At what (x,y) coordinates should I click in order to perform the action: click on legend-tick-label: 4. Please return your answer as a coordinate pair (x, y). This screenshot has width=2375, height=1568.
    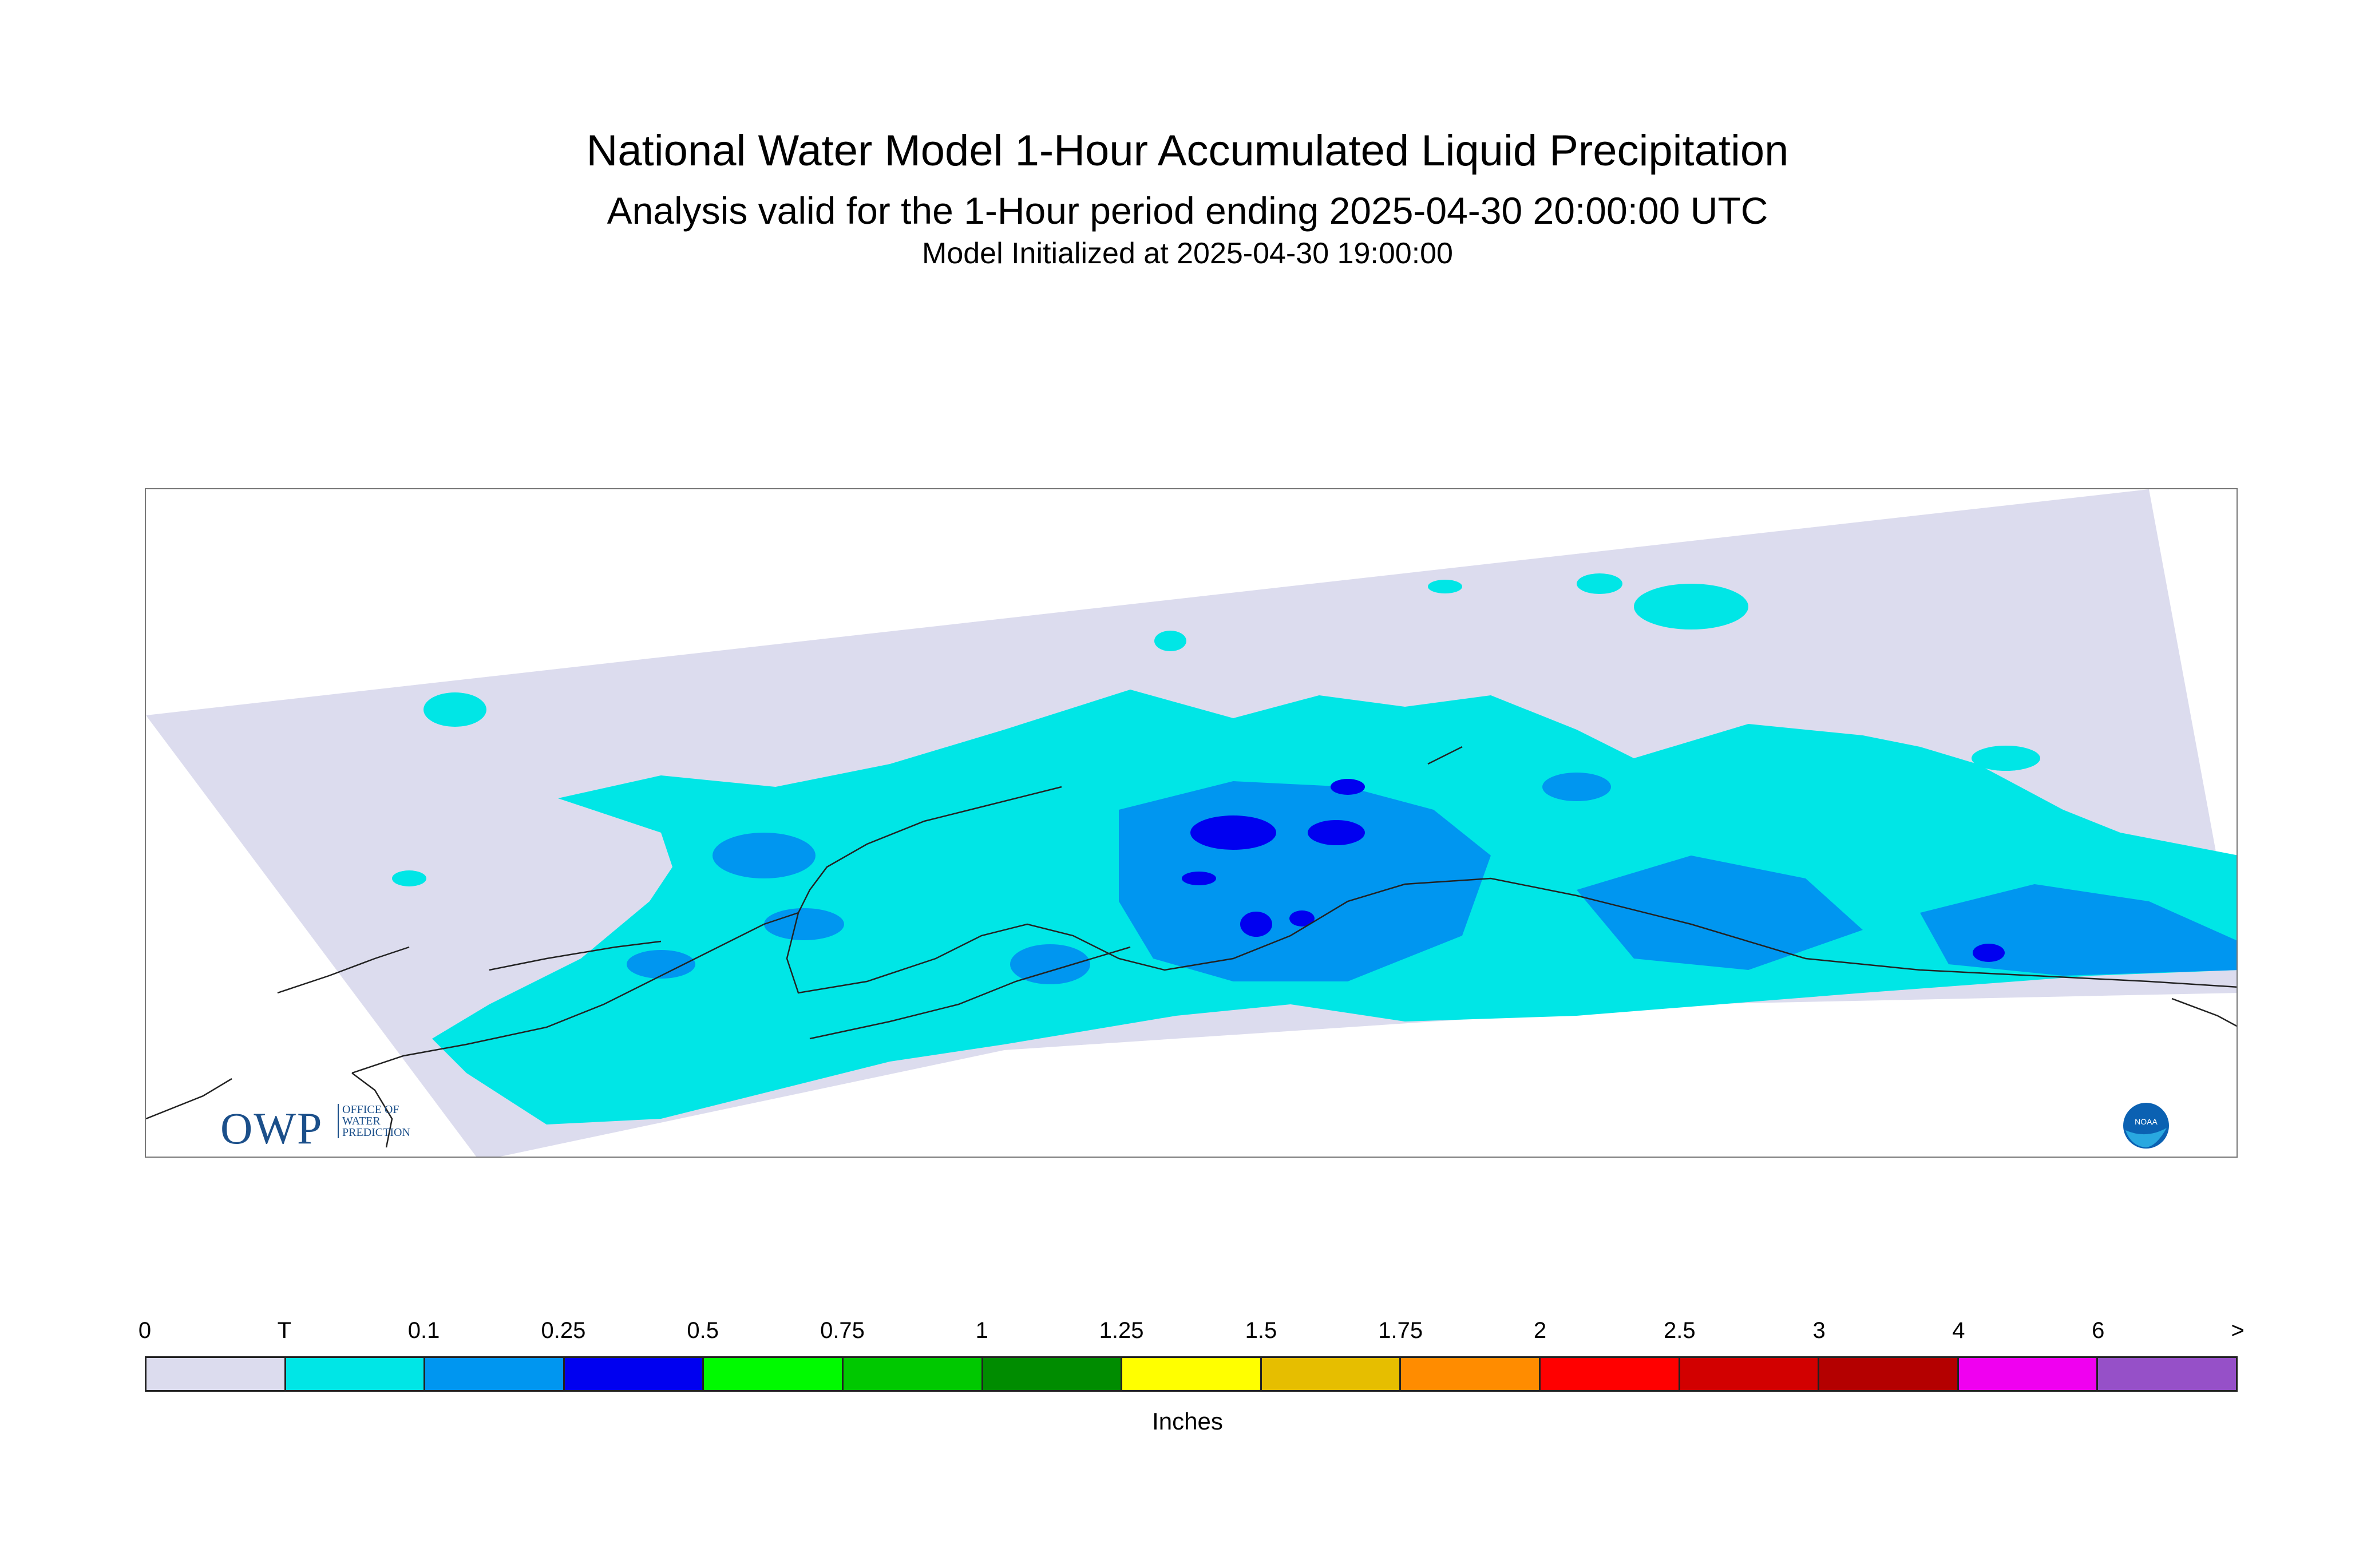
    Looking at the image, I should click on (1959, 1330).